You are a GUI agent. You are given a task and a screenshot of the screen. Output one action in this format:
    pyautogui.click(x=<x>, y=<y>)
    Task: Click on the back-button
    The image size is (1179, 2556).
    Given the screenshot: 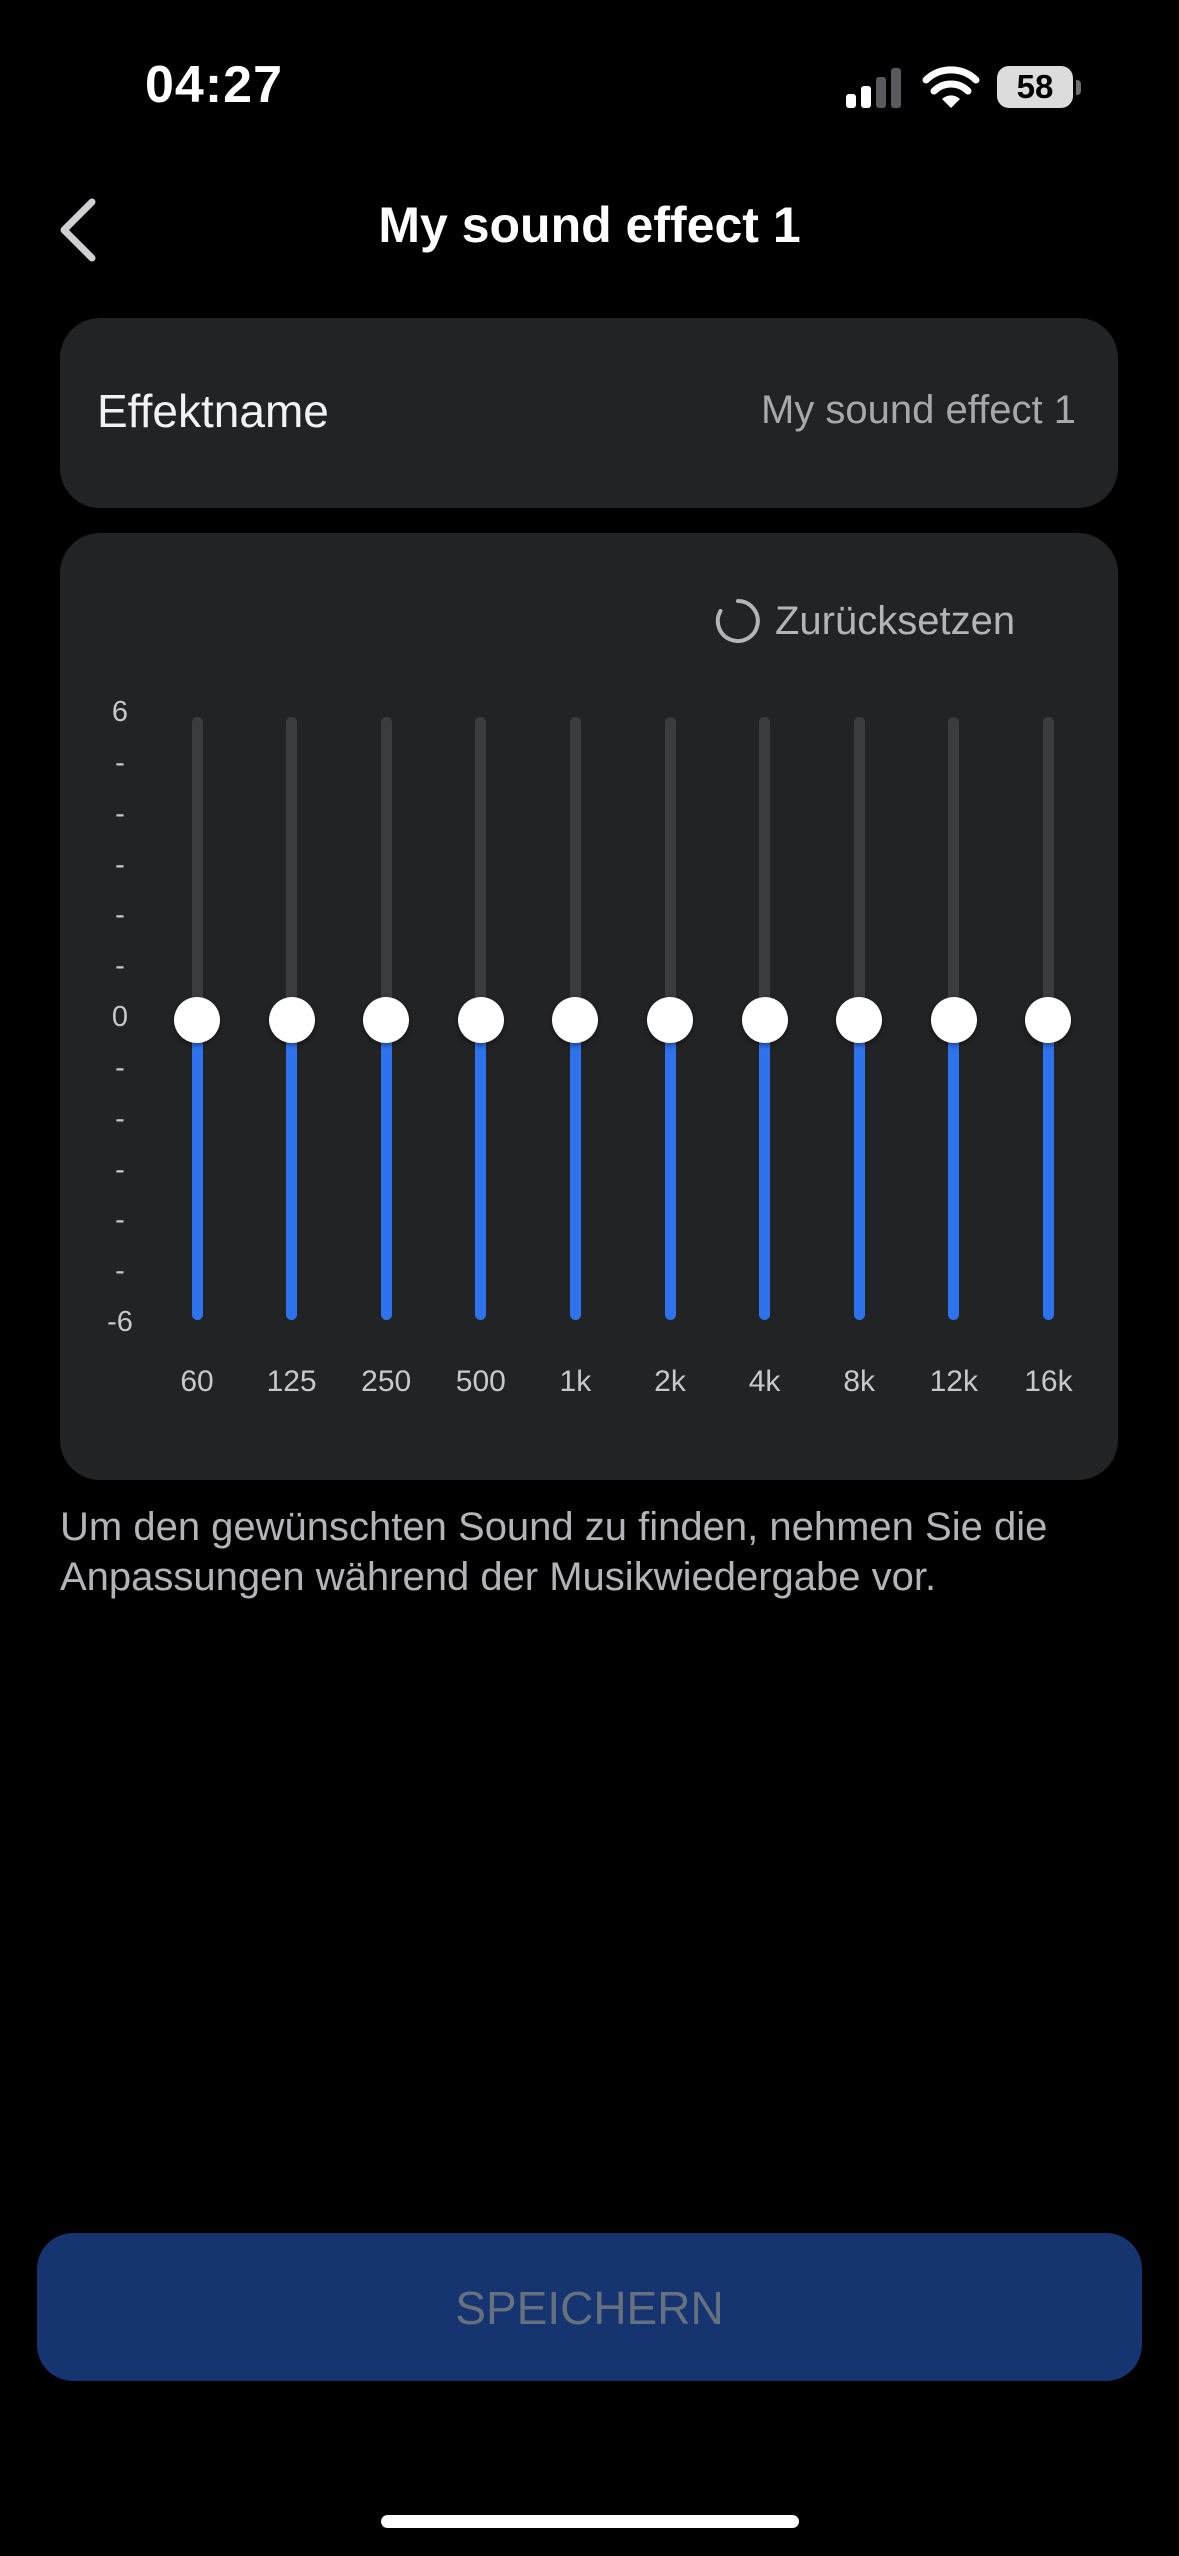 What is the action you would take?
    pyautogui.click(x=78, y=230)
    